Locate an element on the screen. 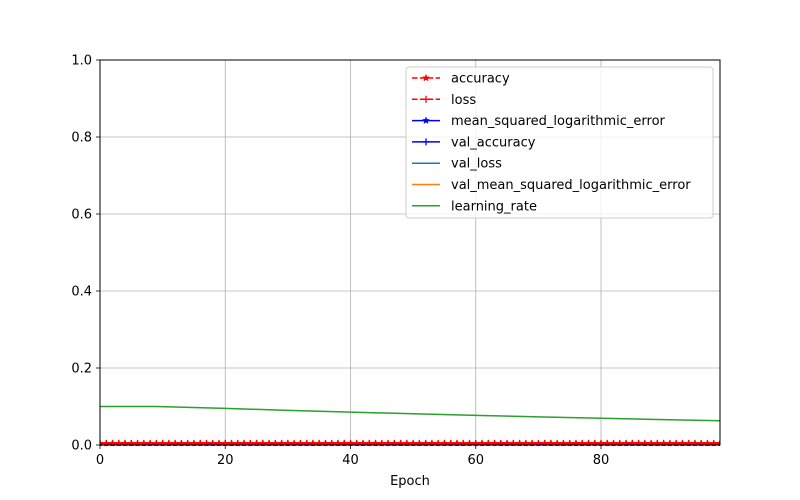 The width and height of the screenshot is (800, 500). x-tick-label: 20 is located at coordinates (225, 460).